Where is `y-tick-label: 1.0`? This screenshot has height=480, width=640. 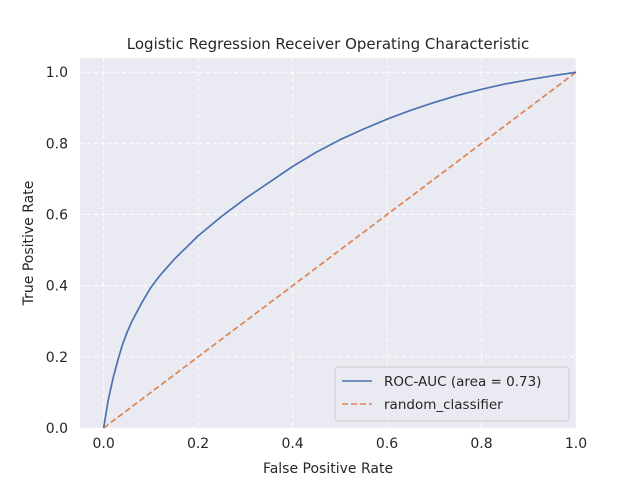 y-tick-label: 1.0 is located at coordinates (57, 73).